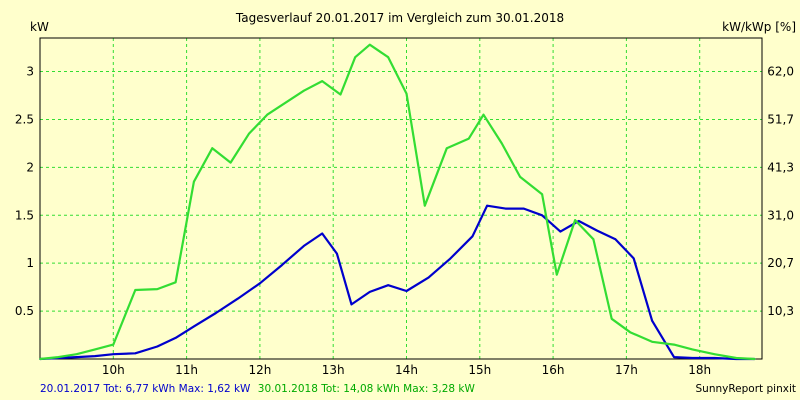 The height and width of the screenshot is (400, 800). Describe the element at coordinates (746, 389) in the screenshot. I see `credit-text: SunnyReport pinxit` at that location.